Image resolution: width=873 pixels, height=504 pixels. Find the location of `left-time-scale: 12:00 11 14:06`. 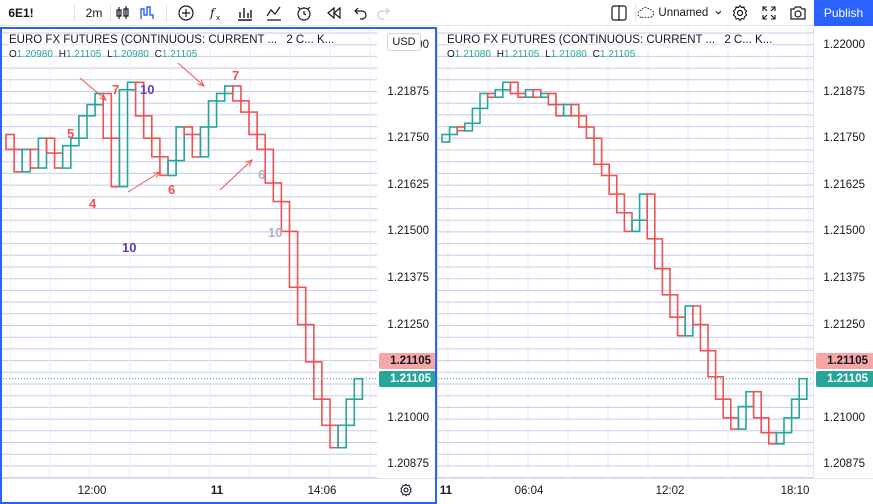

left-time-scale: 12:00 11 14:06 is located at coordinates (218, 491).